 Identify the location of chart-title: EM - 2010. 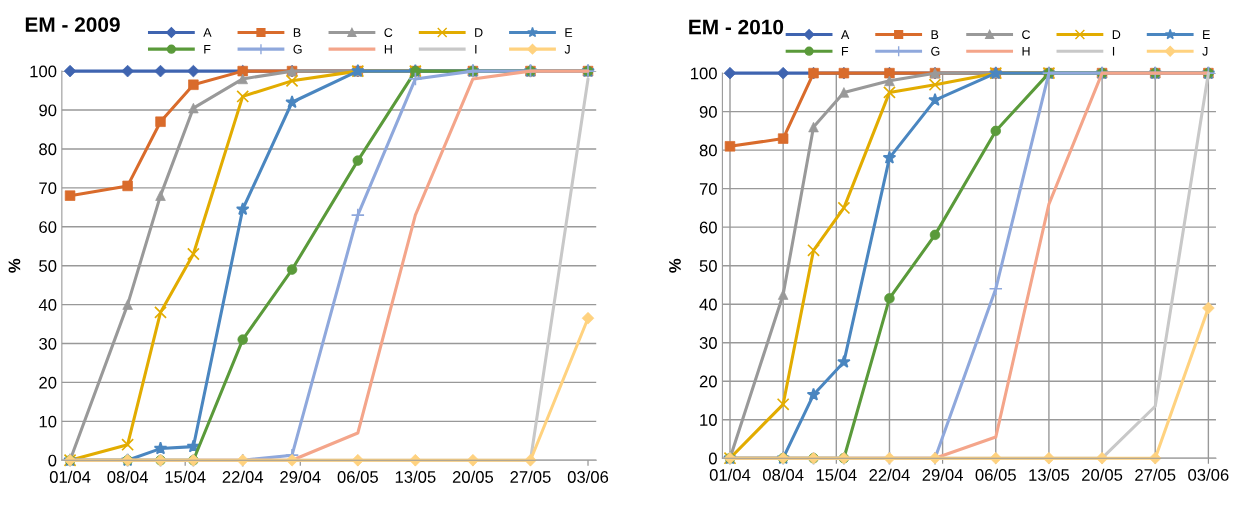
(736, 27).